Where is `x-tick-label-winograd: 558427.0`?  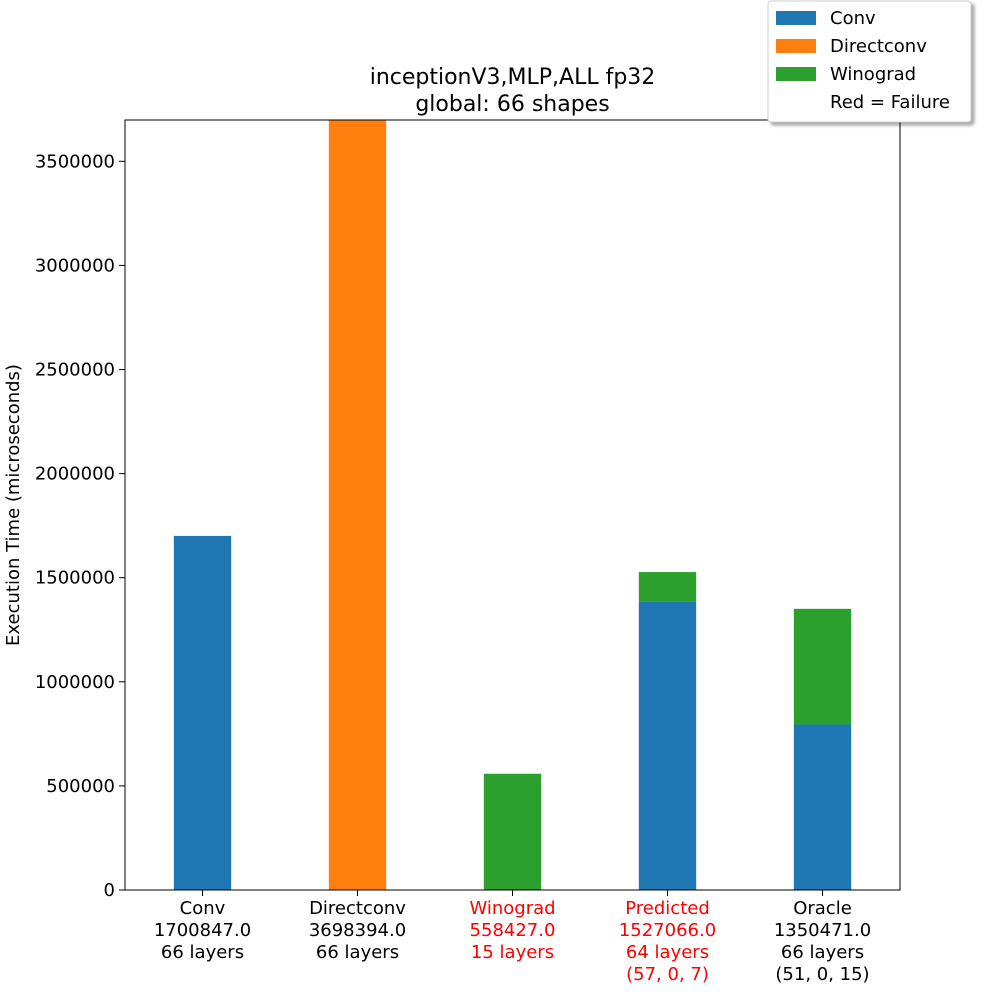 x-tick-label-winograd: 558427.0 is located at coordinates (513, 930).